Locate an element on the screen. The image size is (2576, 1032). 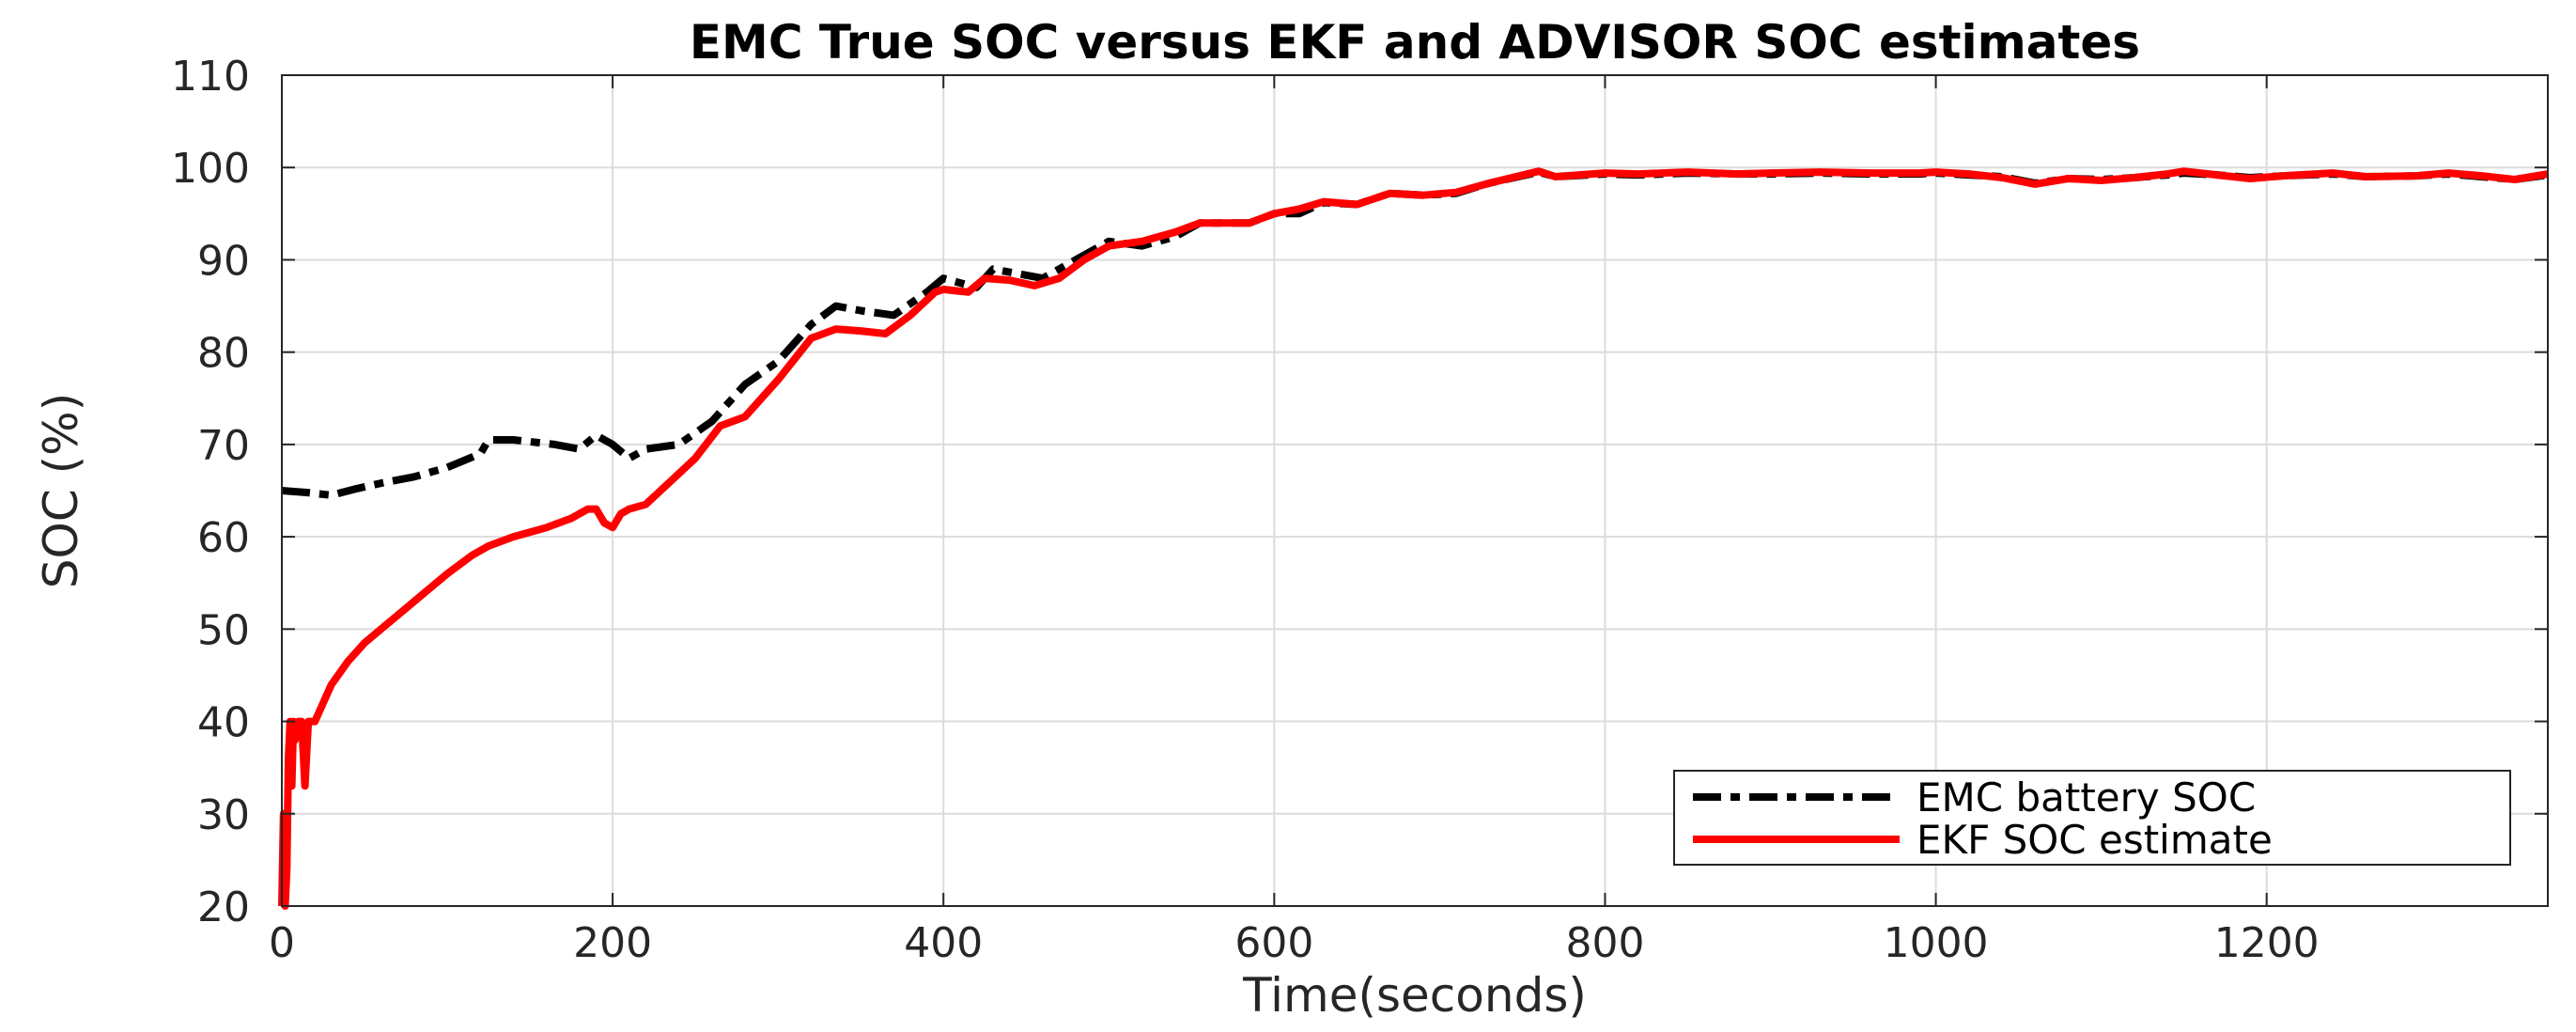
legend-label-emc: EMC battery SOC is located at coordinates (2086, 797).